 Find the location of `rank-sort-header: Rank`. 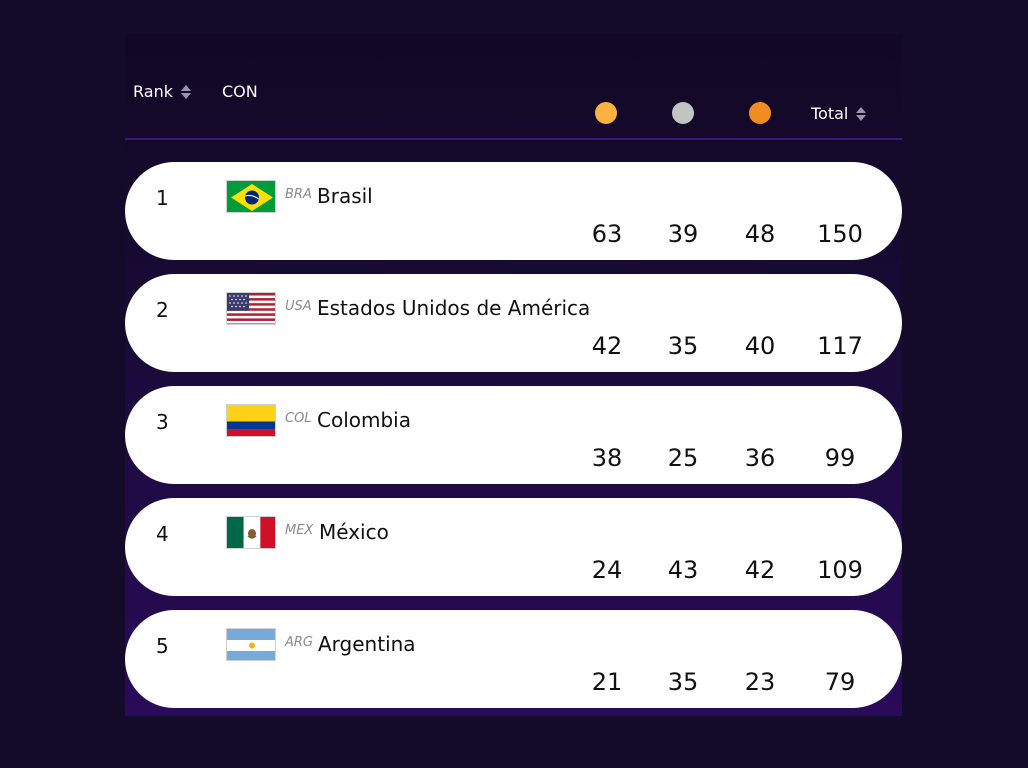

rank-sort-header: Rank is located at coordinates (162, 91).